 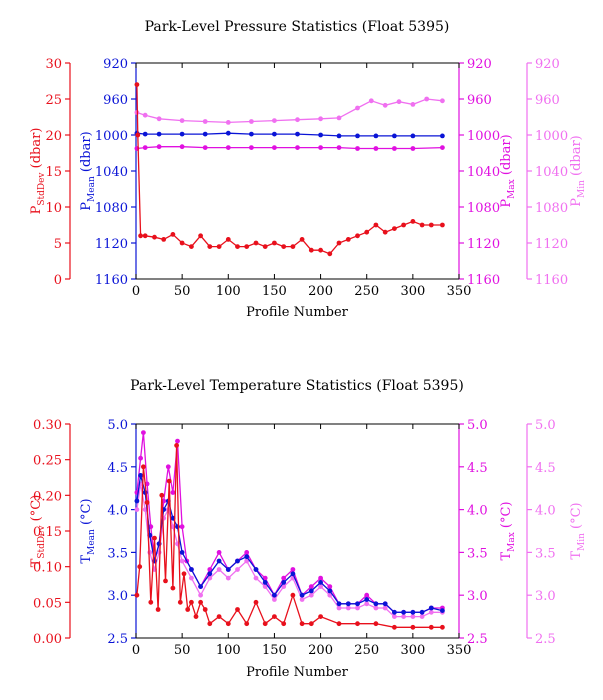 I want to click on y-axis-label-mean: PMean (dbar), so click(x=88, y=170).